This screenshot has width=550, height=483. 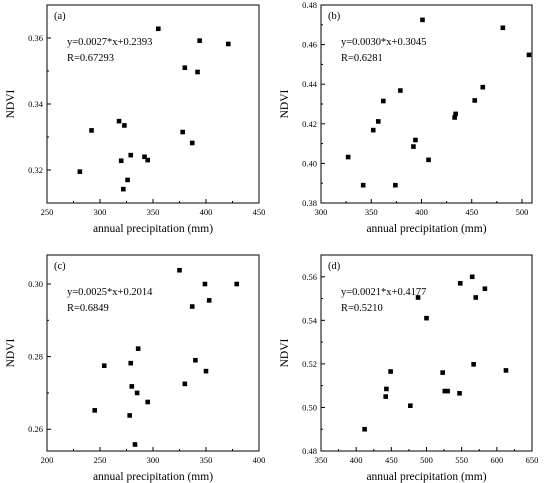 What do you see at coordinates (60, 266) in the screenshot?
I see `panel-label: (c)` at bounding box center [60, 266].